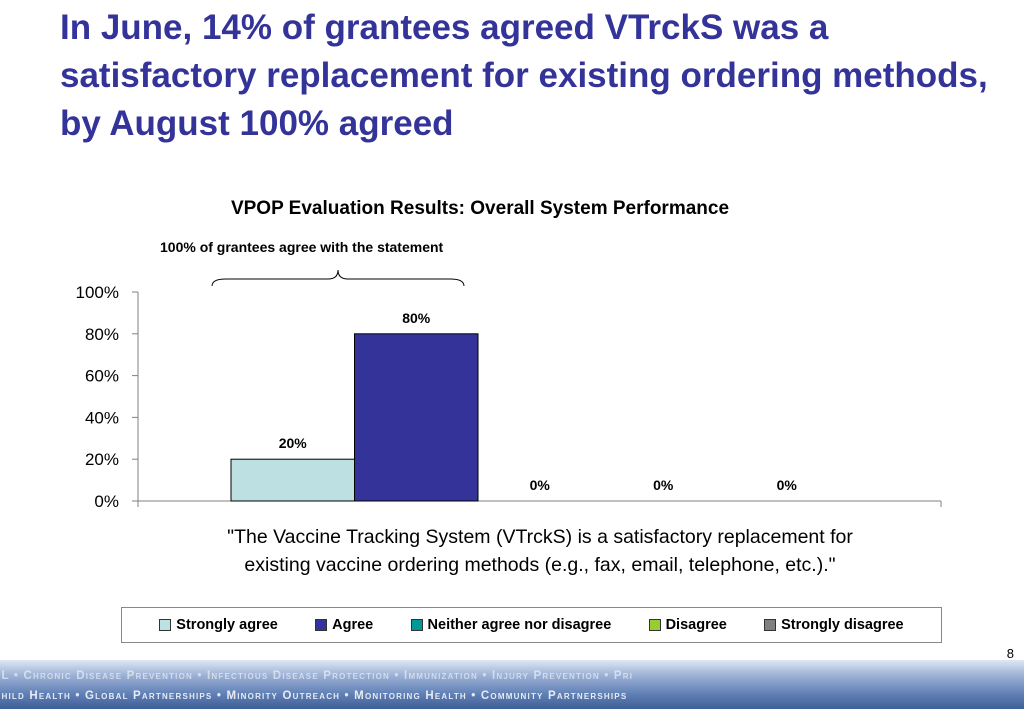  I want to click on legend-item-disagree: Disagree, so click(687, 625).